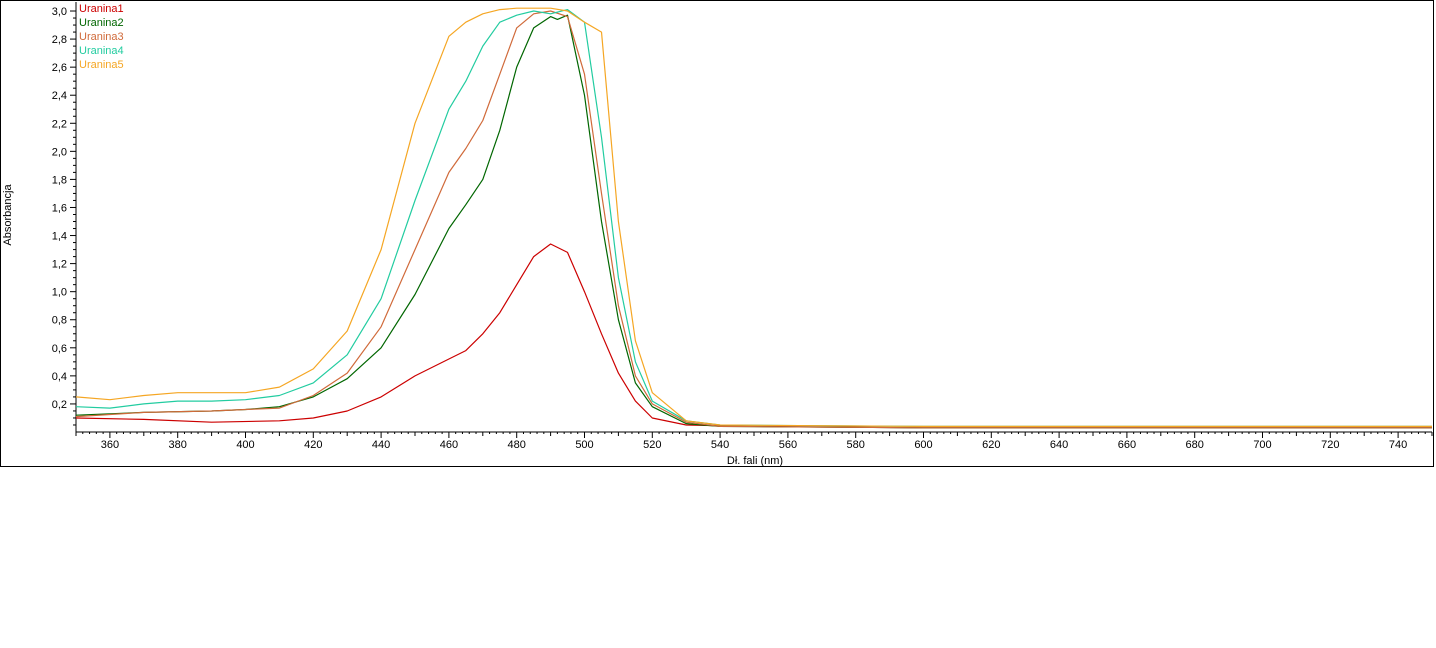  Describe the element at coordinates (381, 445) in the screenshot. I see `x-tick-label: 440` at that location.